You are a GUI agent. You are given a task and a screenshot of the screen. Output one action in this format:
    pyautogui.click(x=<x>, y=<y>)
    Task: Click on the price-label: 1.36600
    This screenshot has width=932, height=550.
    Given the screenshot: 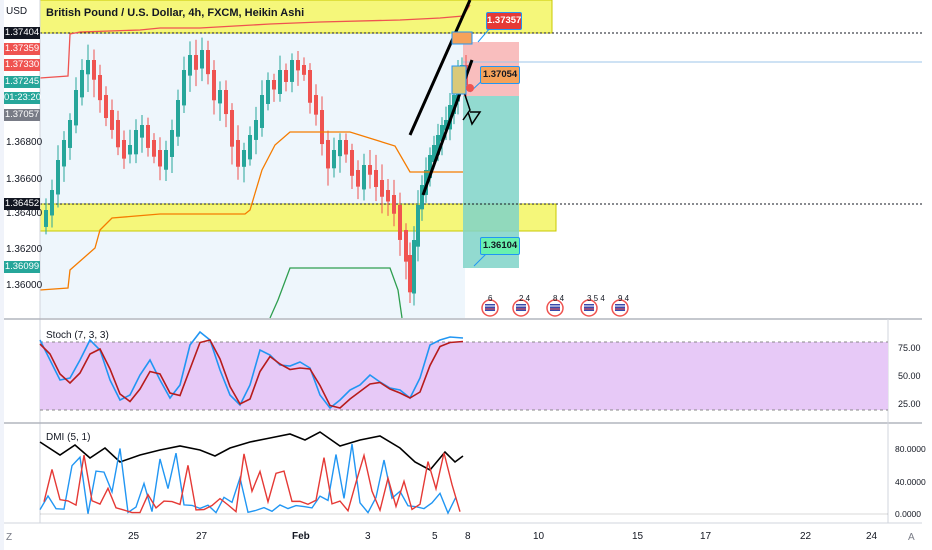 What is the action you would take?
    pyautogui.click(x=24, y=179)
    